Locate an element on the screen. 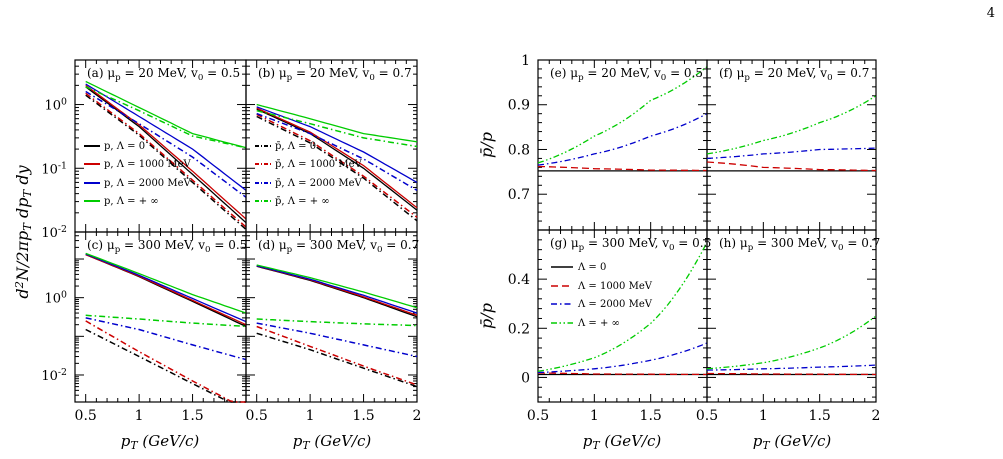 The height and width of the screenshot is (459, 1003). legend-entry: p̄, Λ = 1000 MeV is located at coordinates (309, 164).